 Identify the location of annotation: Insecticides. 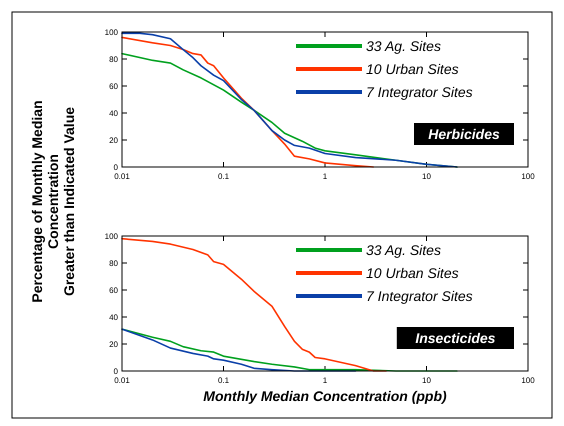
(455, 338).